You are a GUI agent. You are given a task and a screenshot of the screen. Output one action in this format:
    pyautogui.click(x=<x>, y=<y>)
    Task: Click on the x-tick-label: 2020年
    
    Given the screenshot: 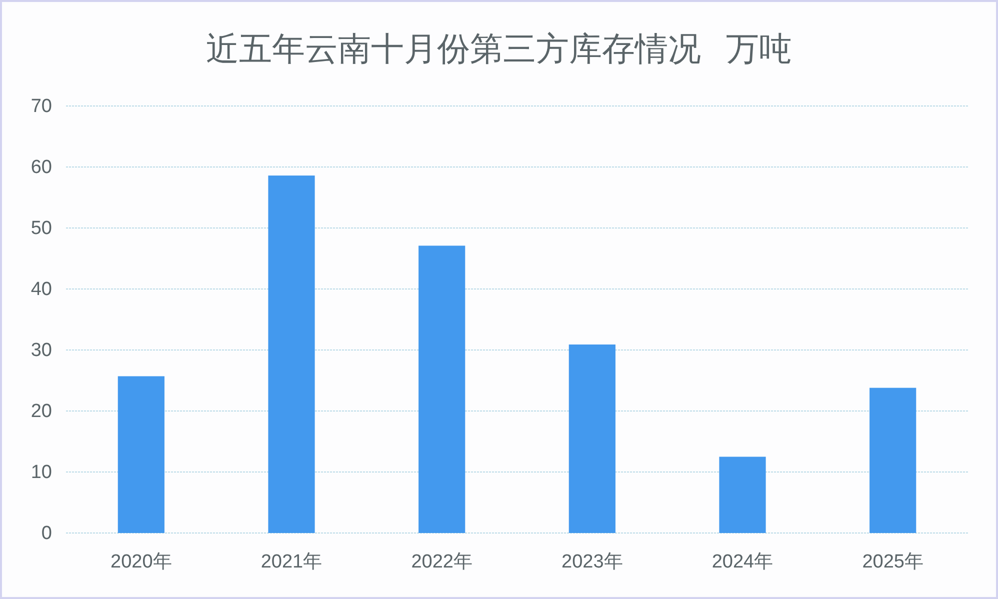 What is the action you would take?
    pyautogui.click(x=141, y=561)
    